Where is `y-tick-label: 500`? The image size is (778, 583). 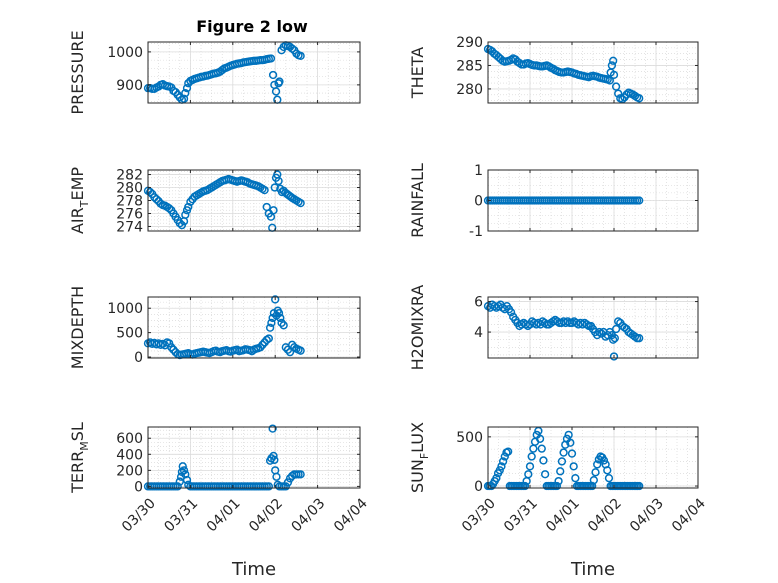
y-tick-label: 500 is located at coordinates (469, 438).